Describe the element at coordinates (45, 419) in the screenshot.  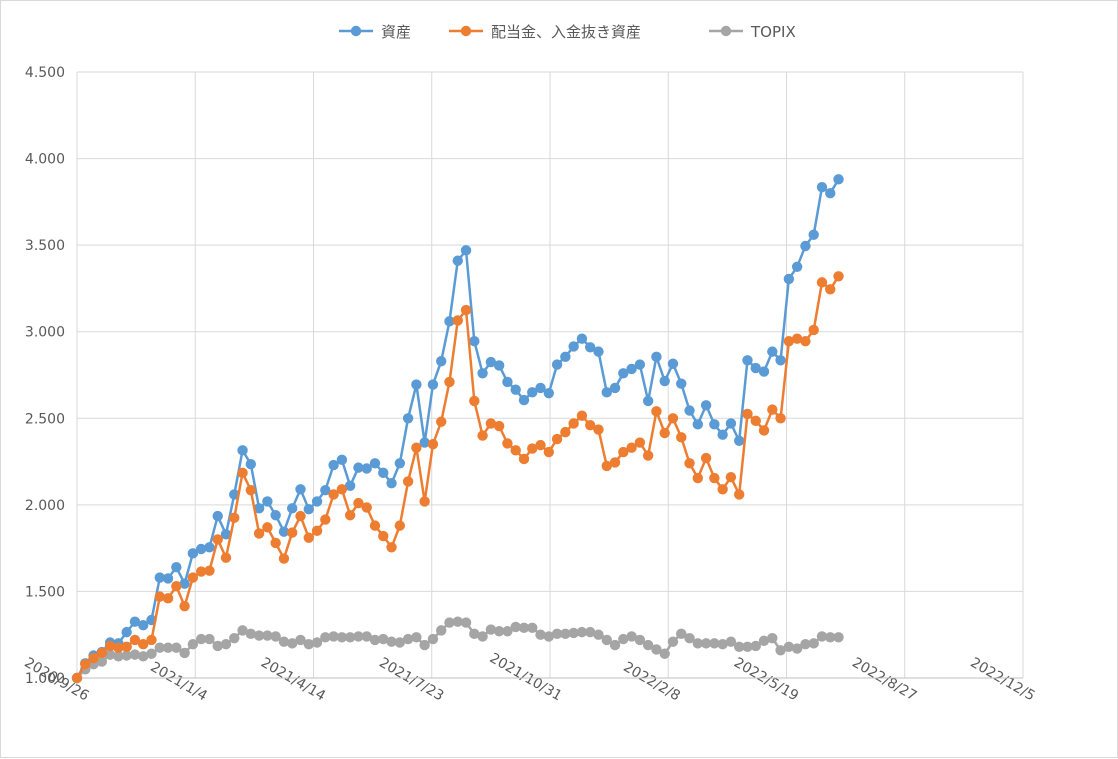
I see `y-tick-label: 2.500` at that location.